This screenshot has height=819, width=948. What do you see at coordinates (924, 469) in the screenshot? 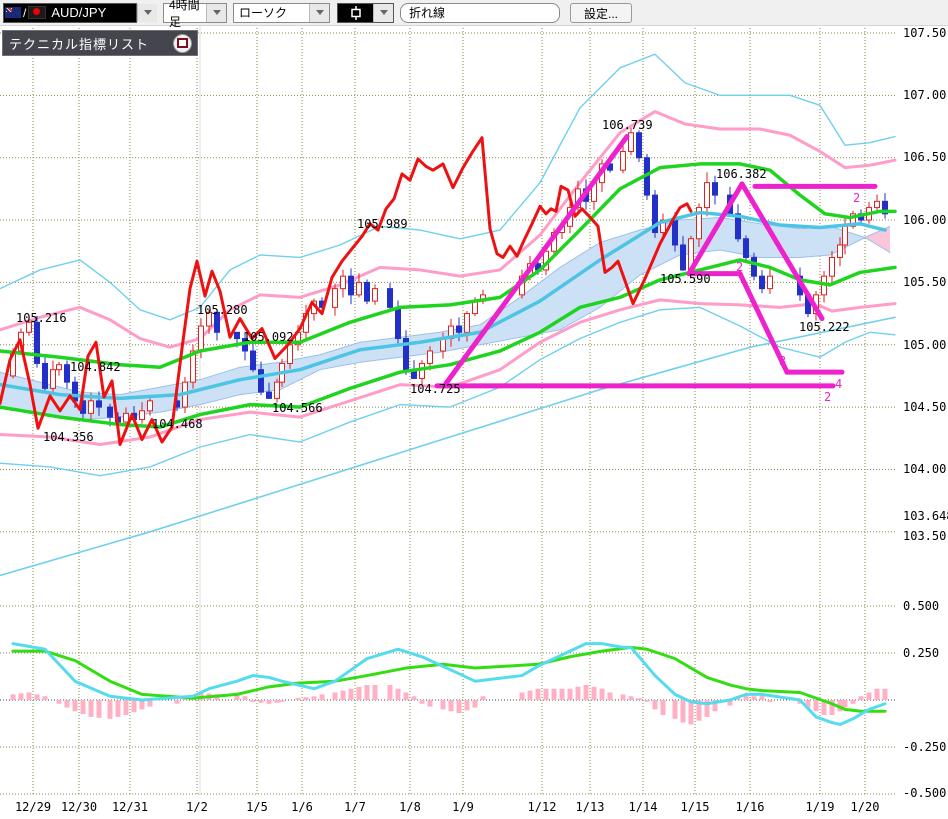
I see `svg-text: 104.00` at bounding box center [924, 469].